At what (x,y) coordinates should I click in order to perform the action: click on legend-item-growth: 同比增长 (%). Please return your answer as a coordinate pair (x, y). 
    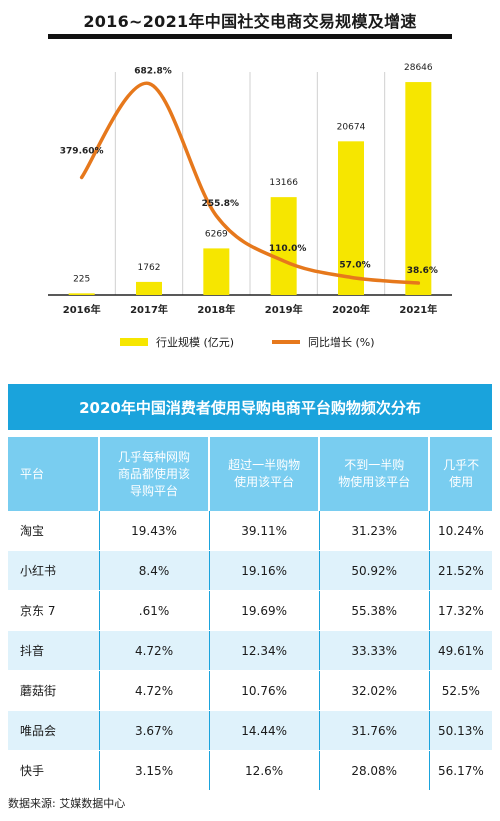
    Looking at the image, I should click on (323, 342).